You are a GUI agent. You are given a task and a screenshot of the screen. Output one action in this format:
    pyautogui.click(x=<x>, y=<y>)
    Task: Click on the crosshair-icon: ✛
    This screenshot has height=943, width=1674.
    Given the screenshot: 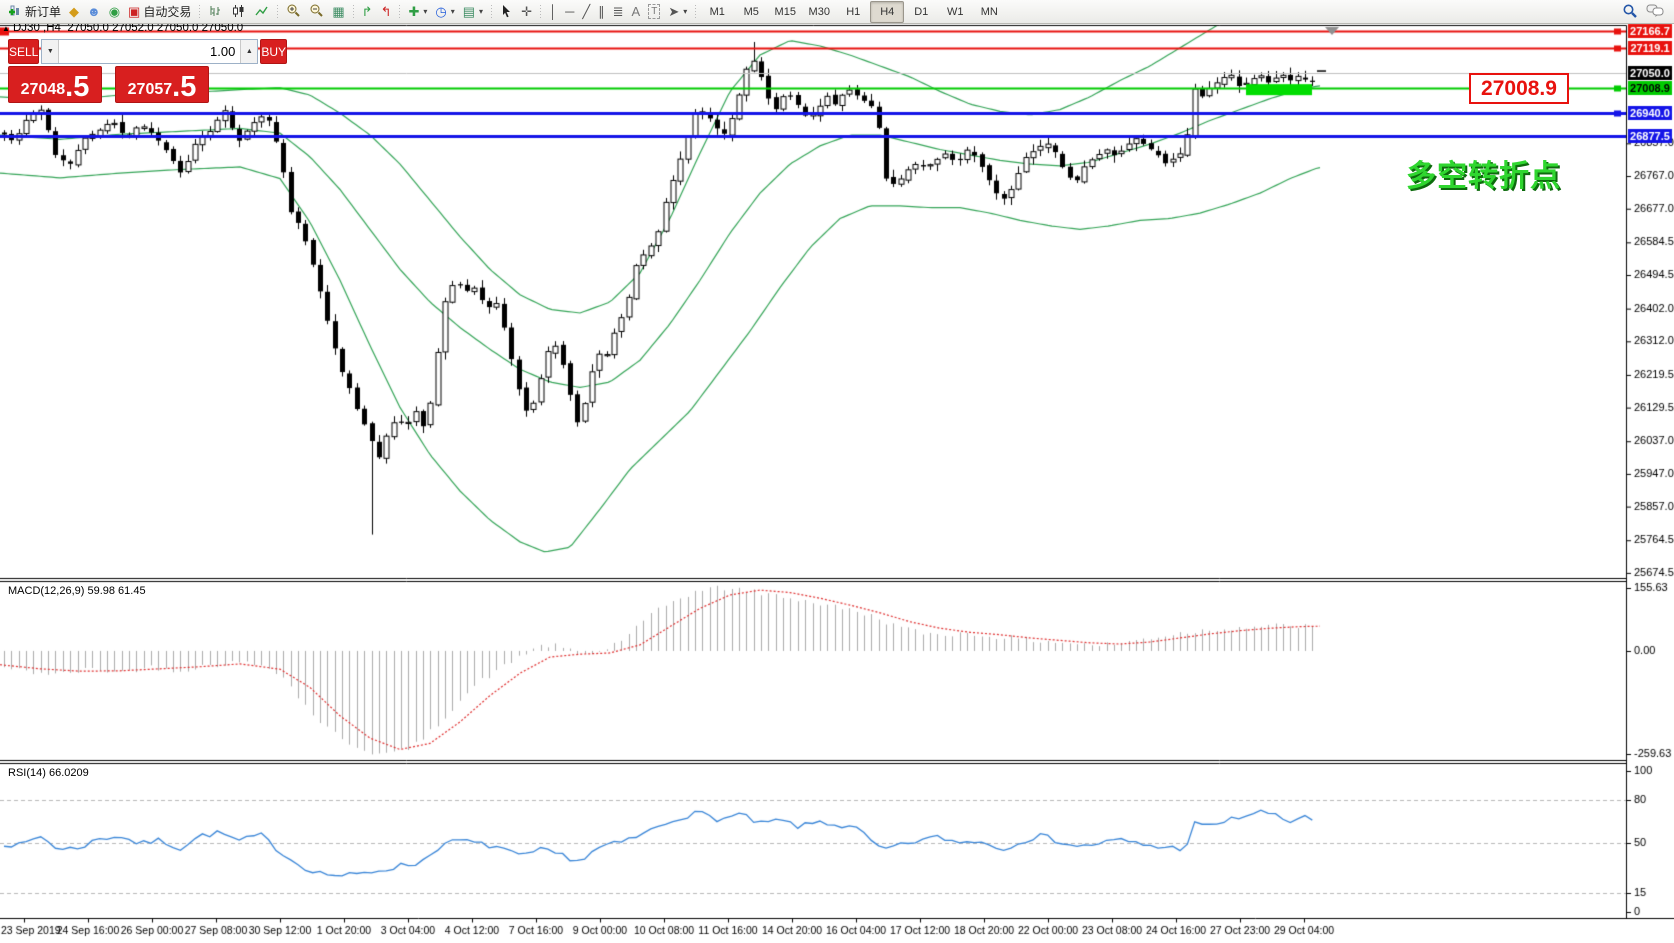 What is the action you would take?
    pyautogui.click(x=526, y=11)
    